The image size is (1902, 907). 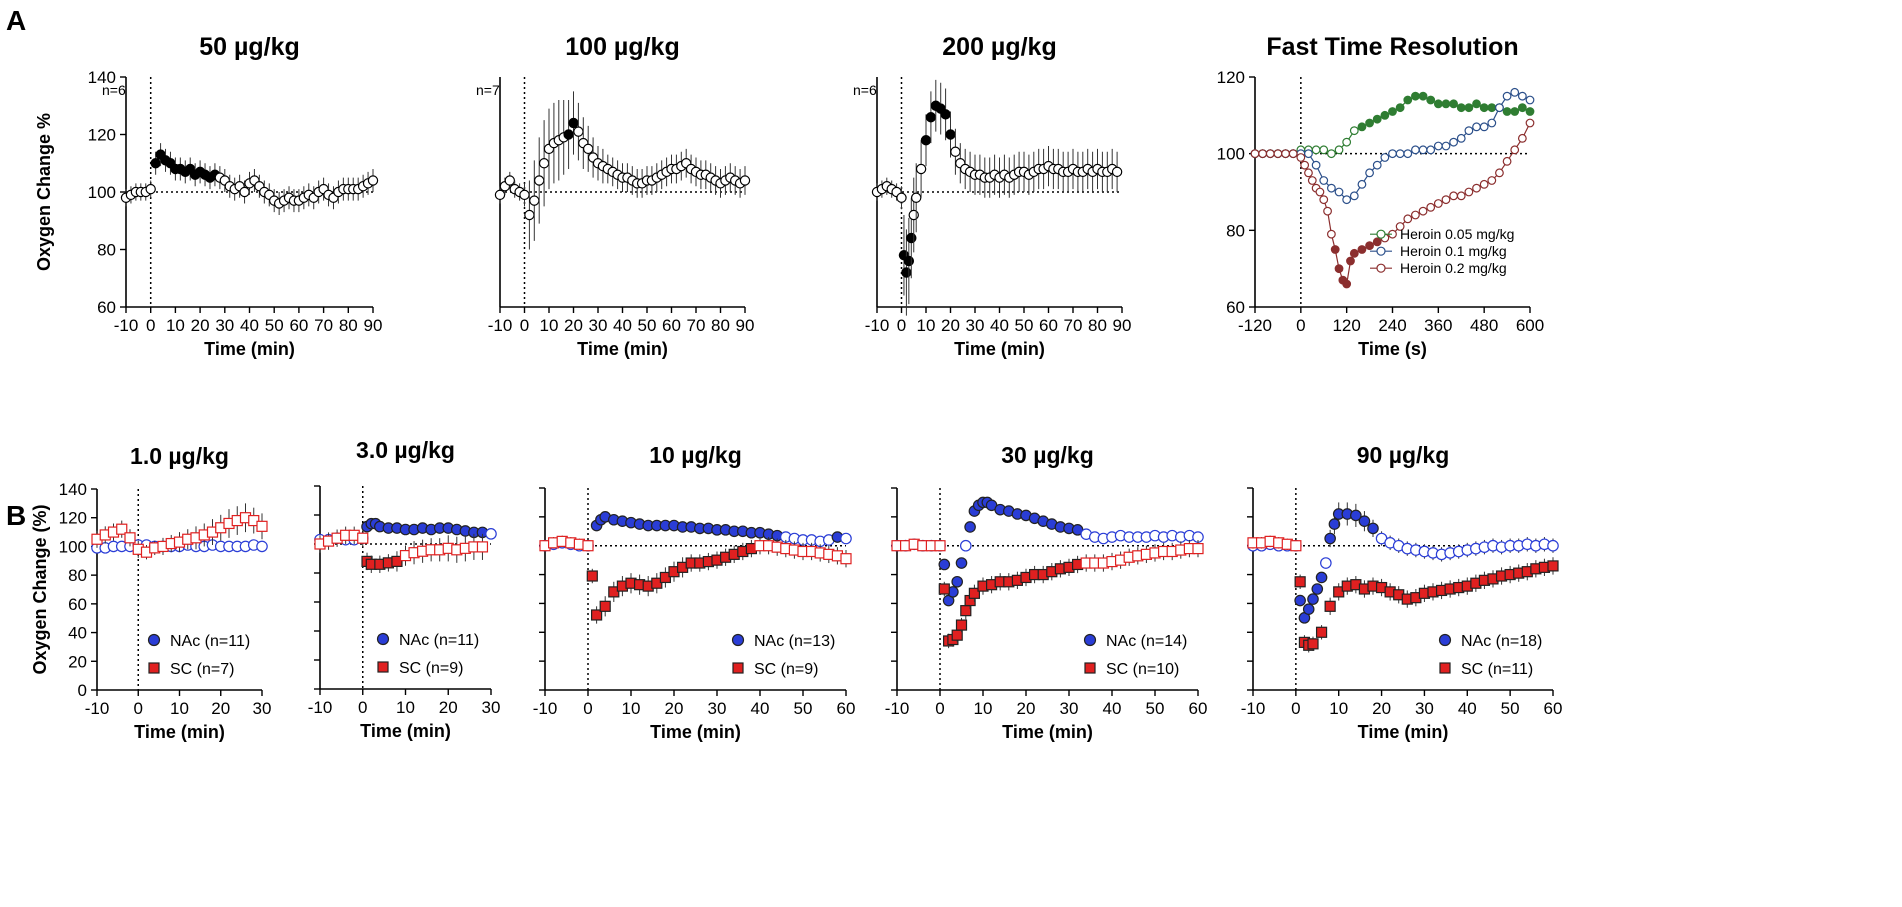 I want to click on chart-title: 30 µg/kg, so click(x=1047, y=455).